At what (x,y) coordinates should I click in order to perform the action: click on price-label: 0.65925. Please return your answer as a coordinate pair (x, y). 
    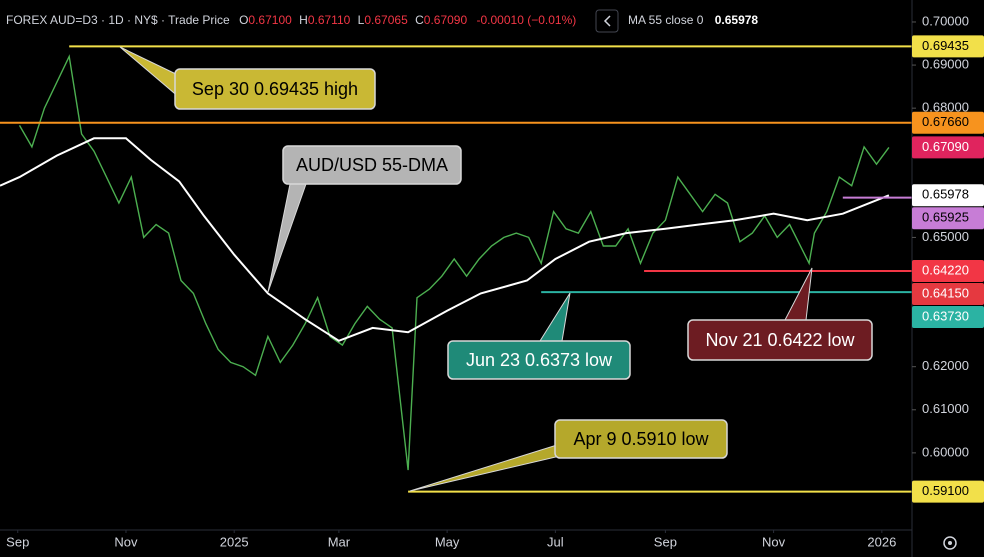
    Looking at the image, I should click on (945, 217).